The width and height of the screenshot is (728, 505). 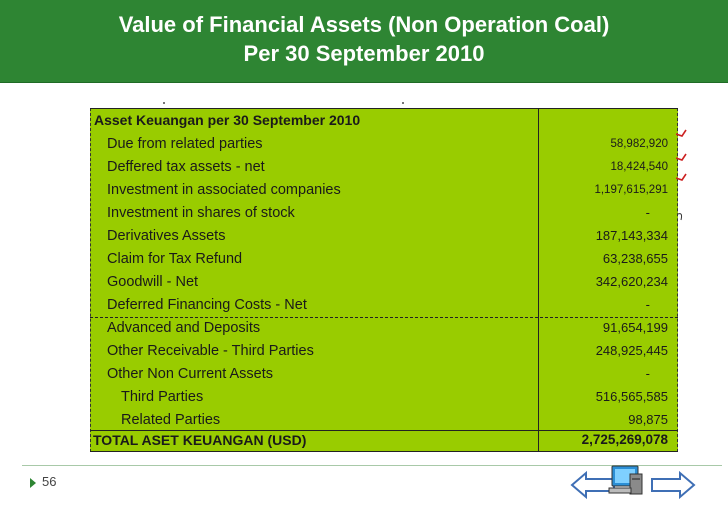 What do you see at coordinates (624, 439) in the screenshot?
I see `total-value: 2,725,269,078` at bounding box center [624, 439].